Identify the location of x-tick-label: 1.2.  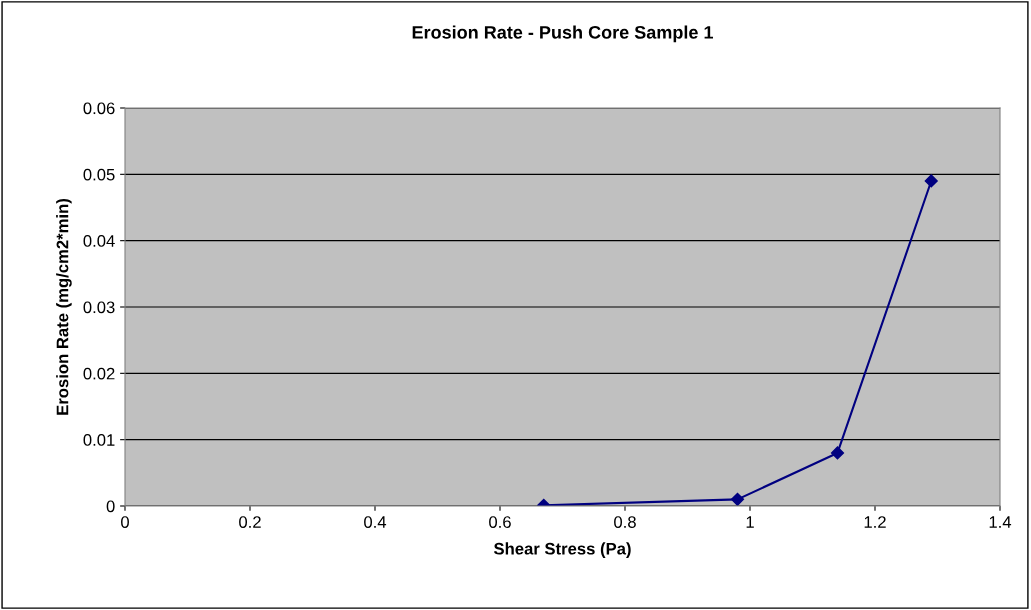
(875, 522).